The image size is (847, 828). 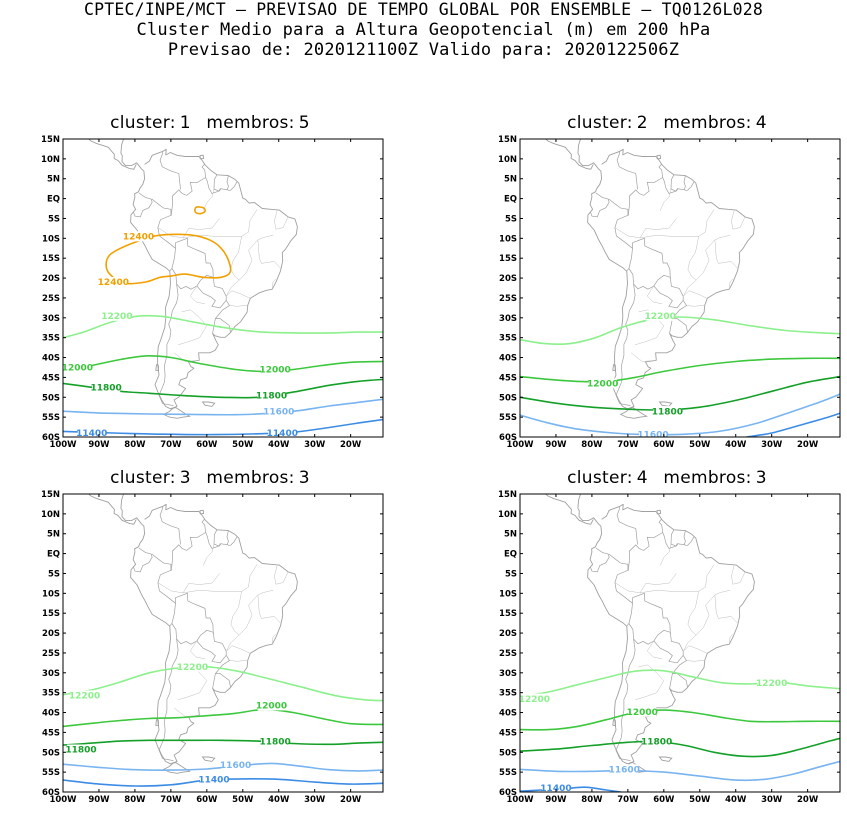 I want to click on lon-label: 20W, so click(x=351, y=800).